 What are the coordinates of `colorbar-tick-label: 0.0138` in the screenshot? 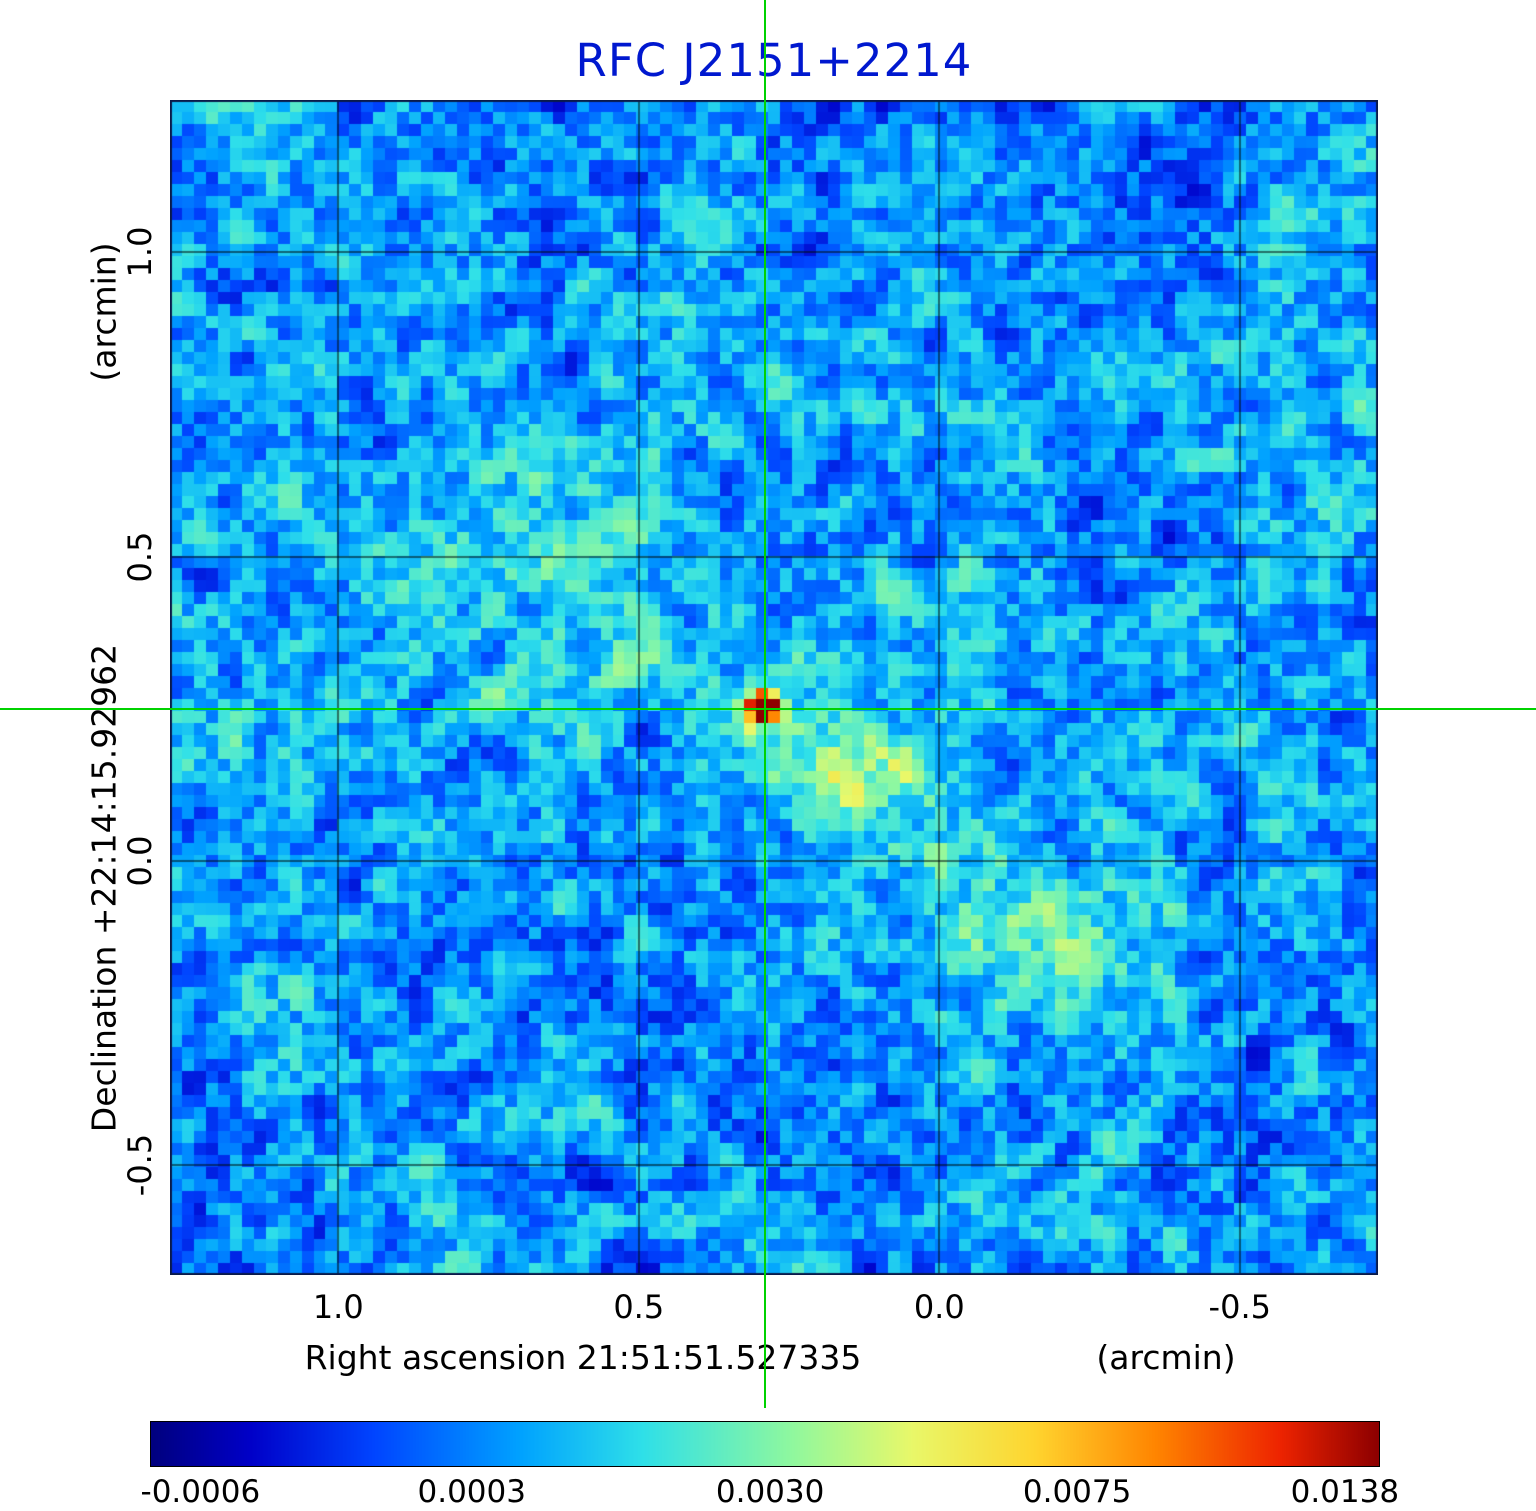 It's located at (1345, 1492).